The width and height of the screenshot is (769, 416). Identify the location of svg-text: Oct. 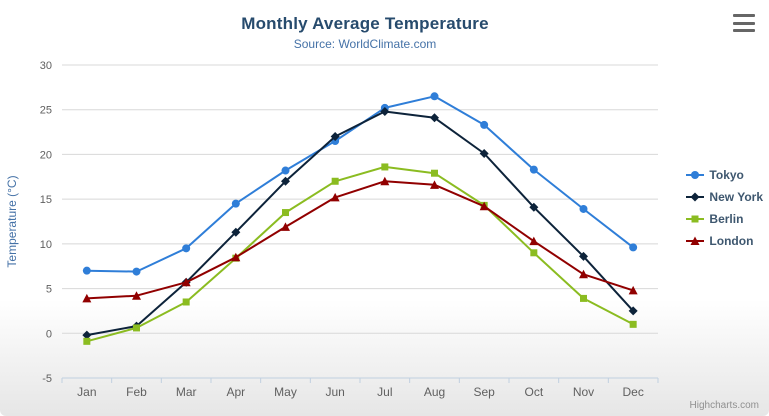
(533, 392).